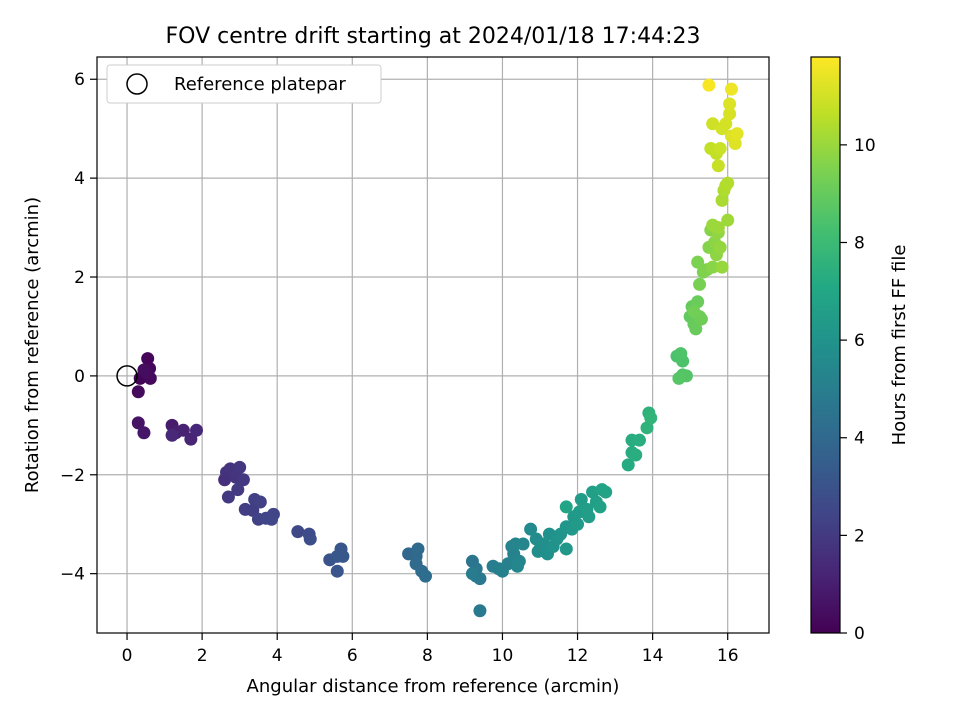  I want to click on legend-marker-icon, so click(137, 84).